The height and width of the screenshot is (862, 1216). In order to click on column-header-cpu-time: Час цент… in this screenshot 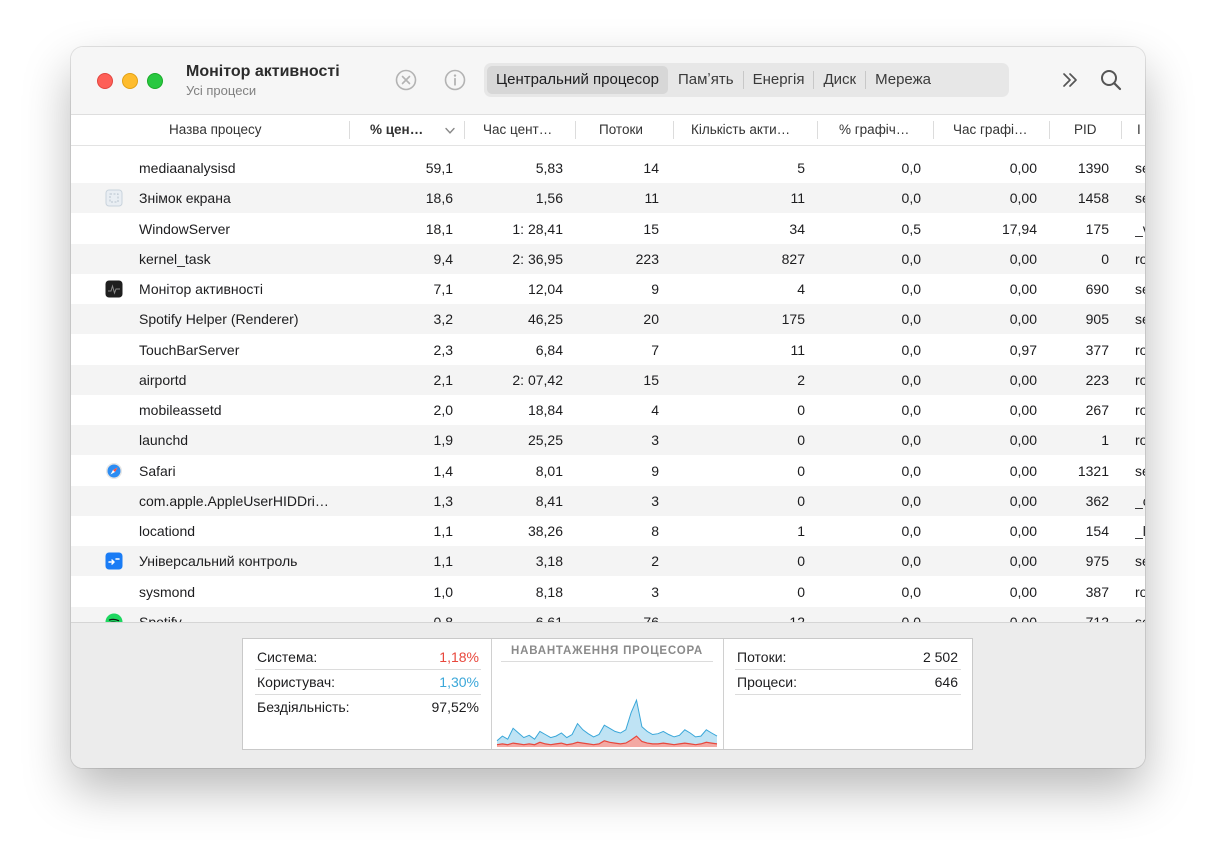, I will do `click(518, 129)`.